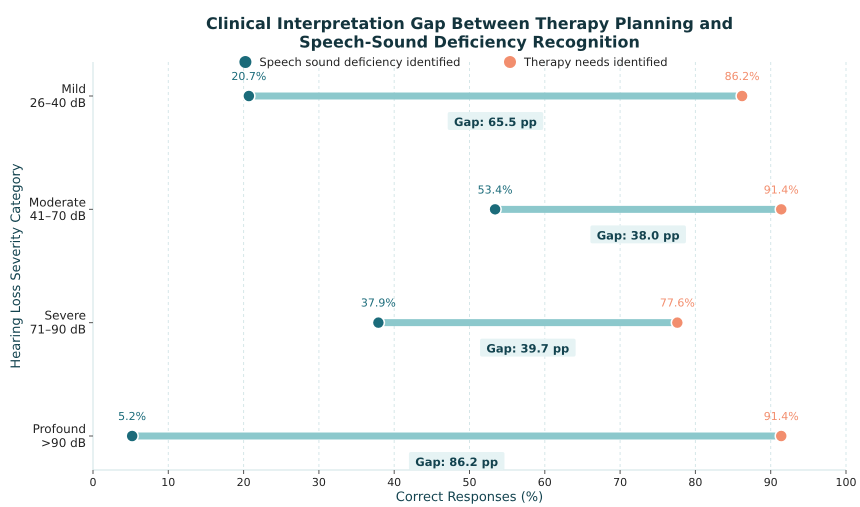 This screenshot has width=860, height=507. Describe the element at coordinates (16, 266) in the screenshot. I see `y-axis-title: Hearing Loss Severity Category` at that location.